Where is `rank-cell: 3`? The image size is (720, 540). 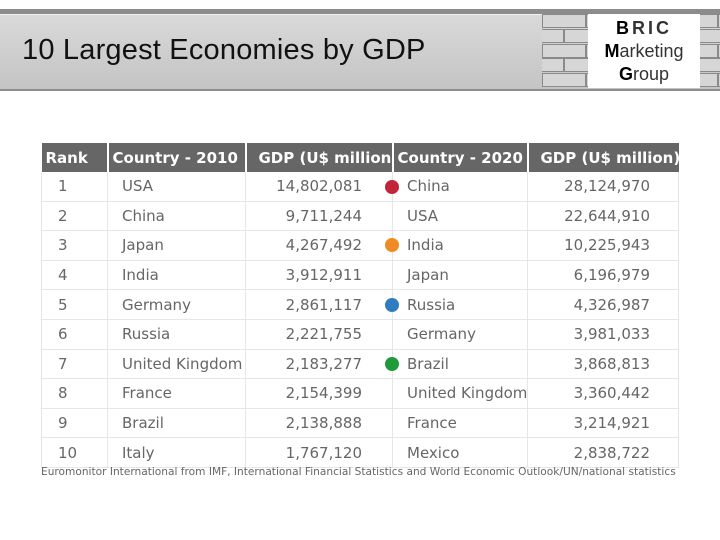 rank-cell: 3 is located at coordinates (74, 245).